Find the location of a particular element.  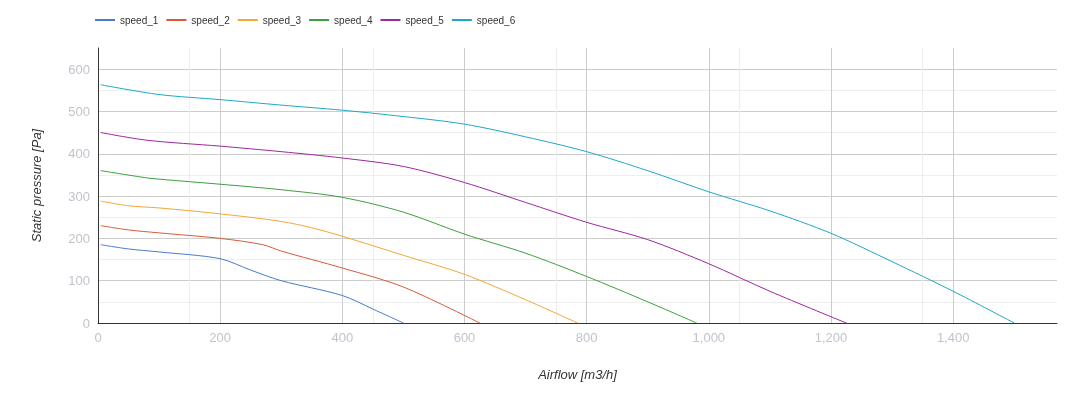

y-tick-label: 600 is located at coordinates (79, 69).